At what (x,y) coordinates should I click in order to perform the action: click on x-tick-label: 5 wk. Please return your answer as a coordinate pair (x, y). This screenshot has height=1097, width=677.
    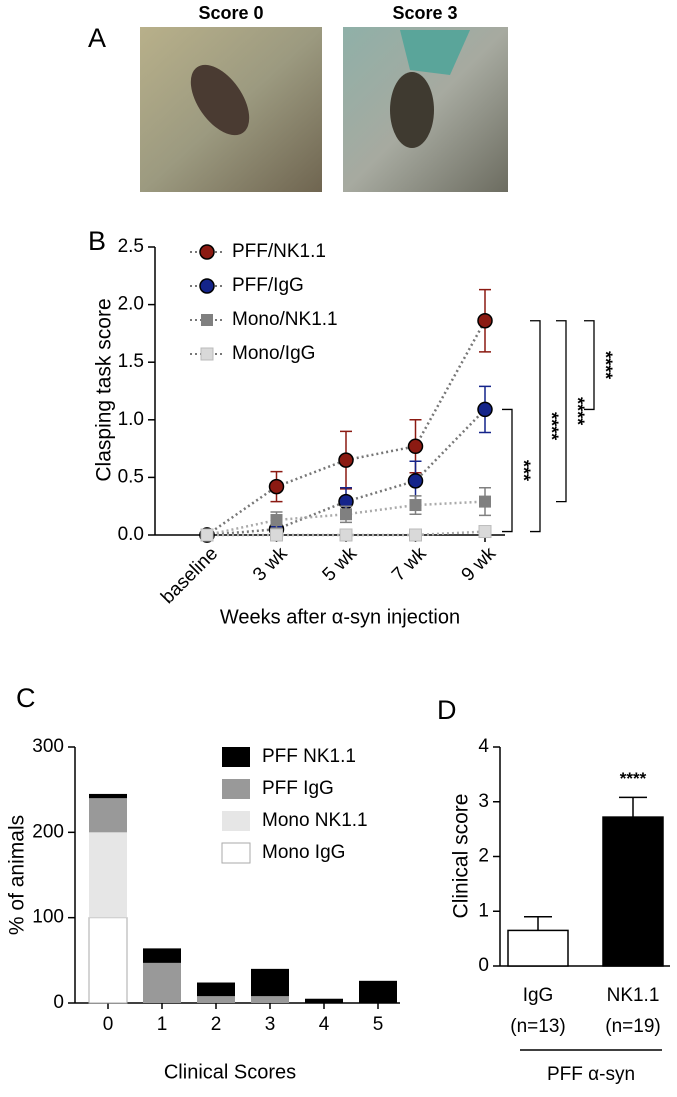
    Looking at the image, I should click on (340, 564).